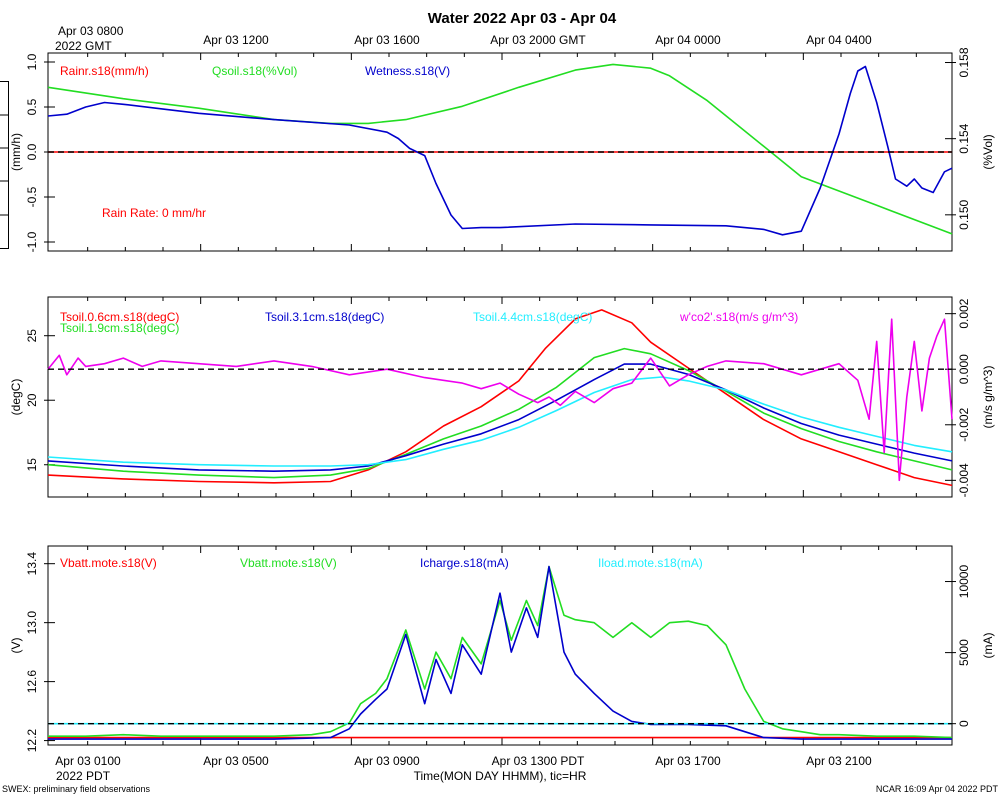  Describe the element at coordinates (839, 40) in the screenshot. I see `top-tick-label-5: Apr 04 0400` at that location.